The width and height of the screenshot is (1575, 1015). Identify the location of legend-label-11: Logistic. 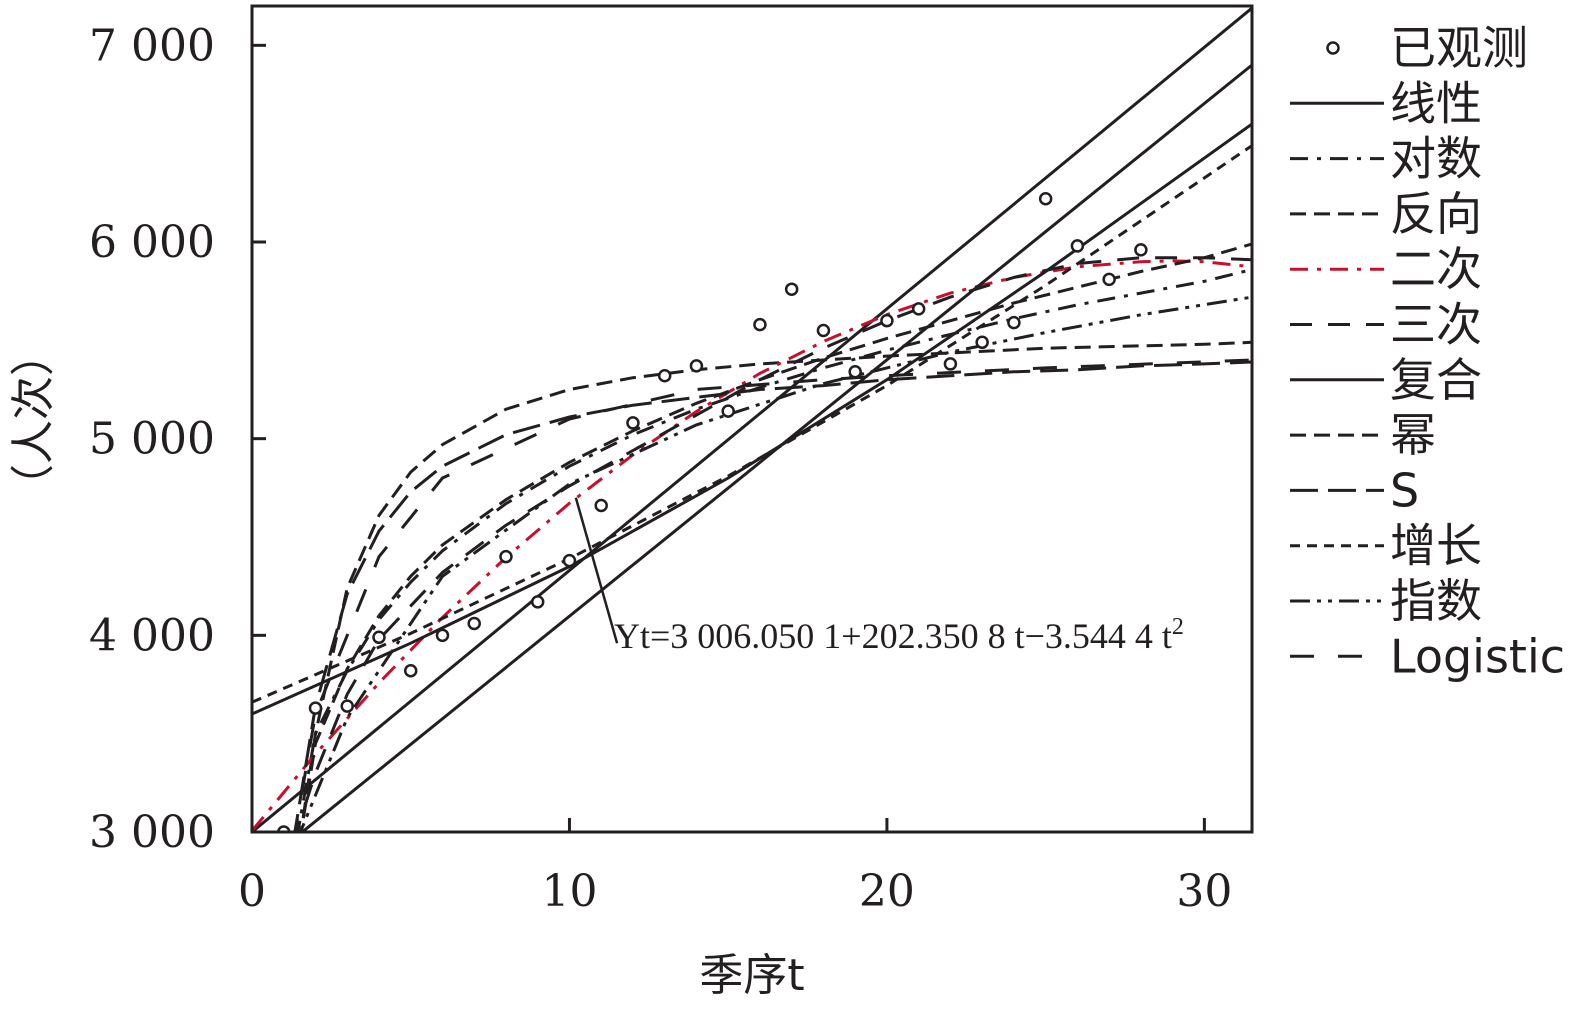
(1477, 656).